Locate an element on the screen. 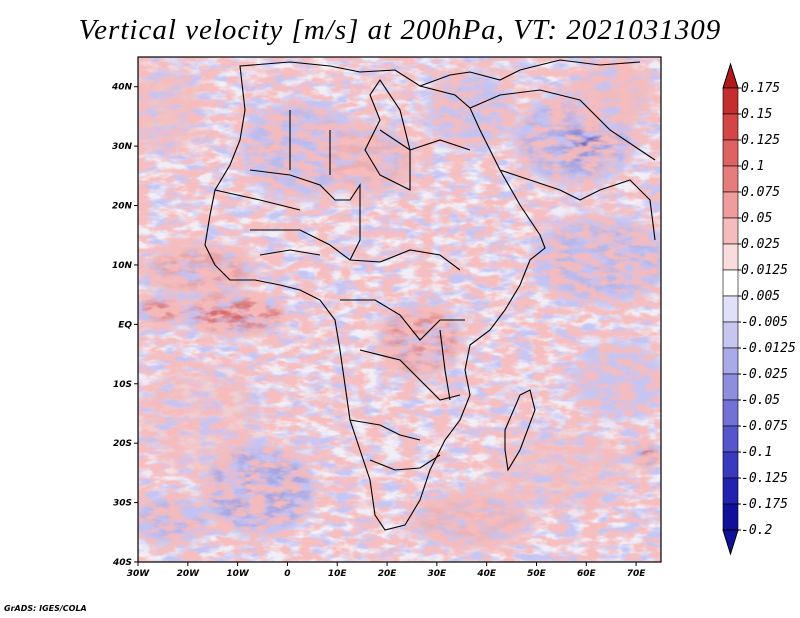 The width and height of the screenshot is (800, 618). colorbar-label: -0.1 is located at coordinates (756, 452).